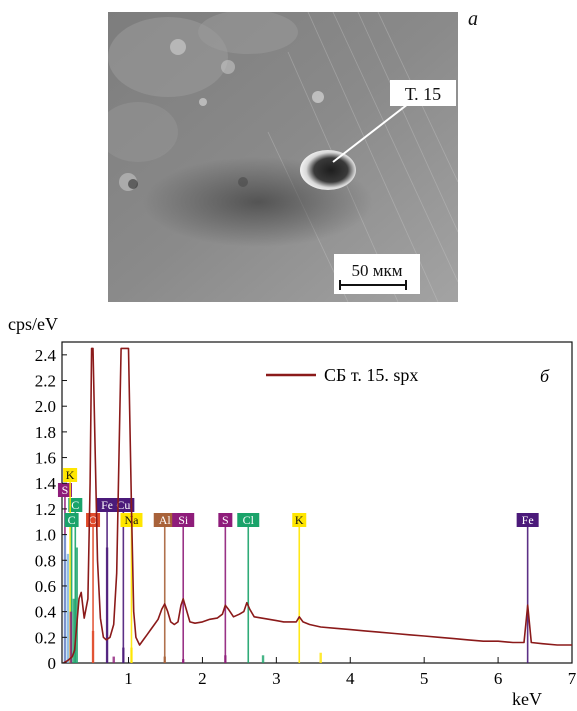  I want to click on y-tick-label: 0, so click(52, 663).